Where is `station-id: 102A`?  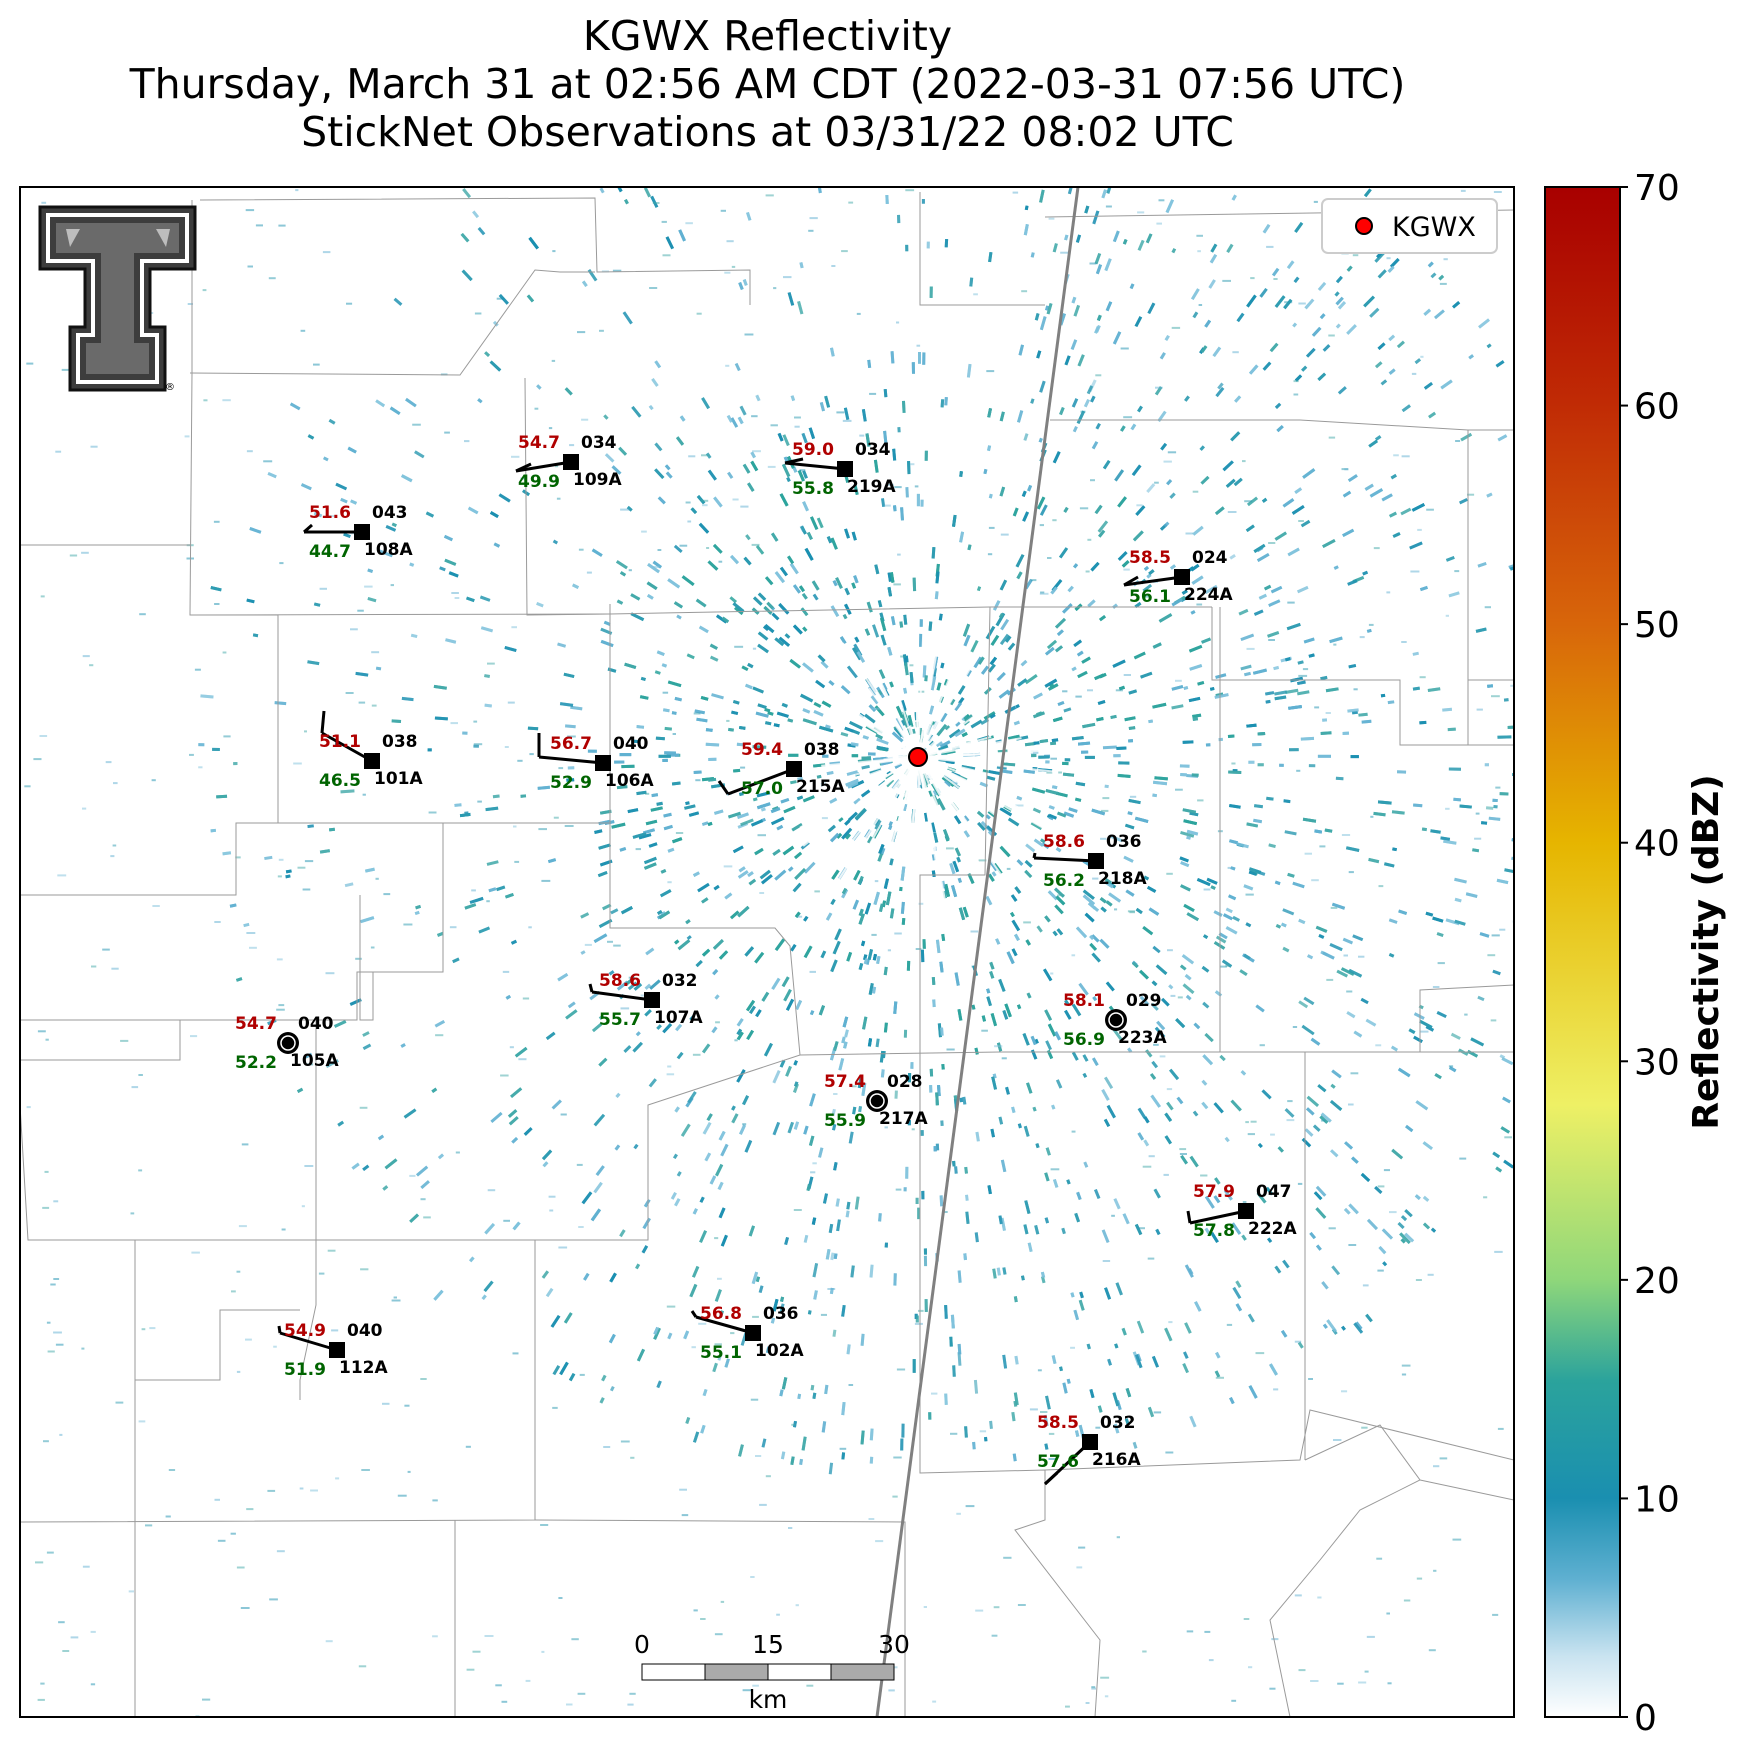 station-id: 102A is located at coordinates (779, 1351).